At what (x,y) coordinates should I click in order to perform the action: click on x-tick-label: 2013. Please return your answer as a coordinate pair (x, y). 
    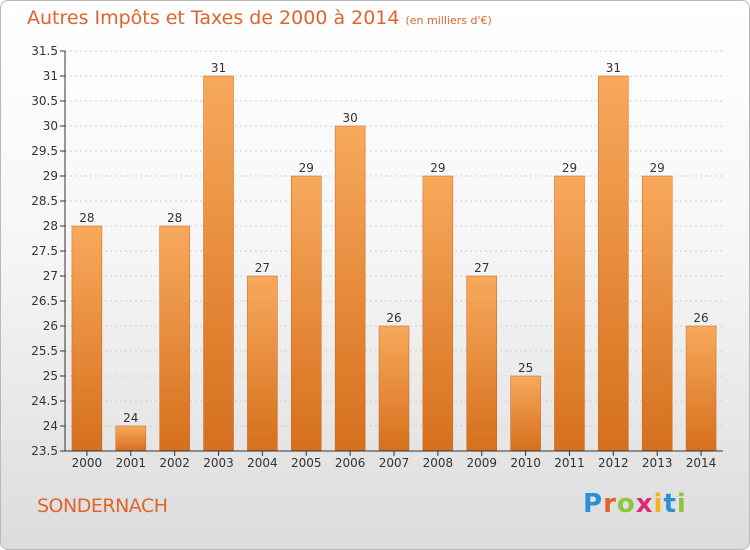
    Looking at the image, I should click on (657, 463).